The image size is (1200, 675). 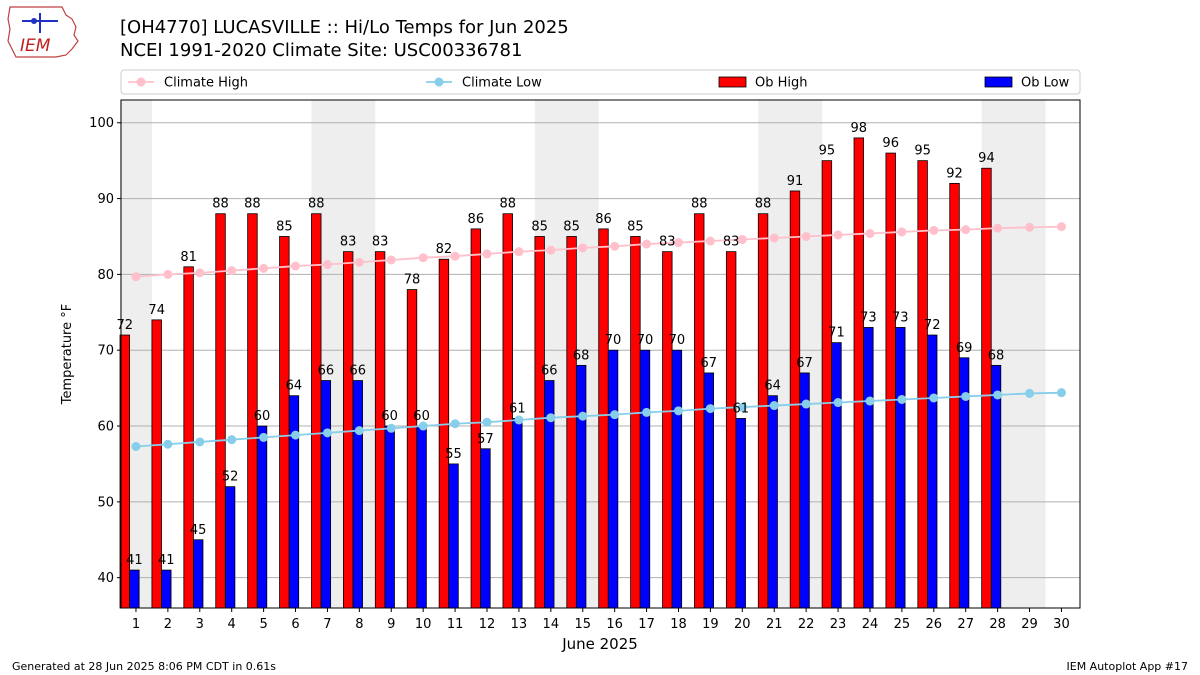 I want to click on legend-item-ob-low: Ob Low, so click(x=1027, y=83).